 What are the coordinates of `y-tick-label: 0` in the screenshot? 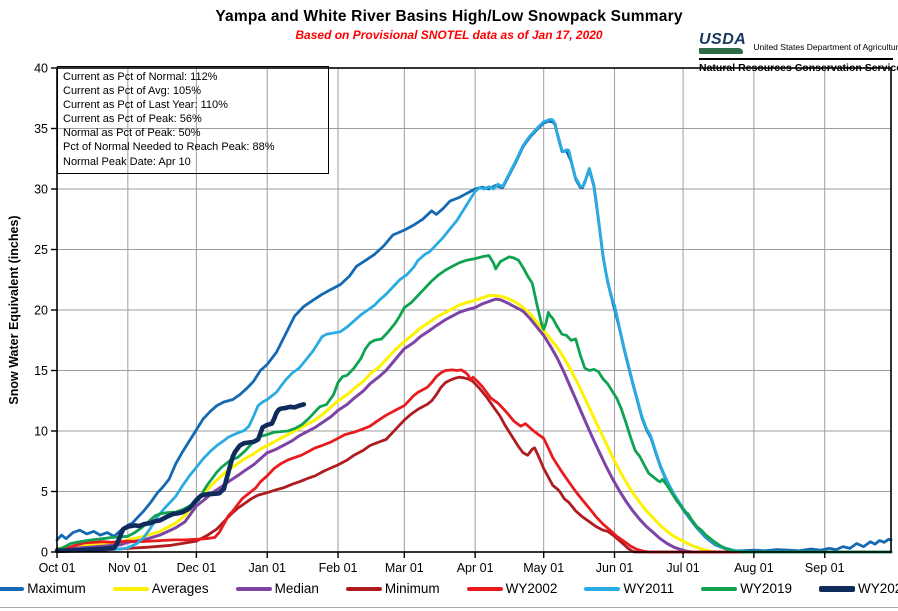 It's located at (44, 553).